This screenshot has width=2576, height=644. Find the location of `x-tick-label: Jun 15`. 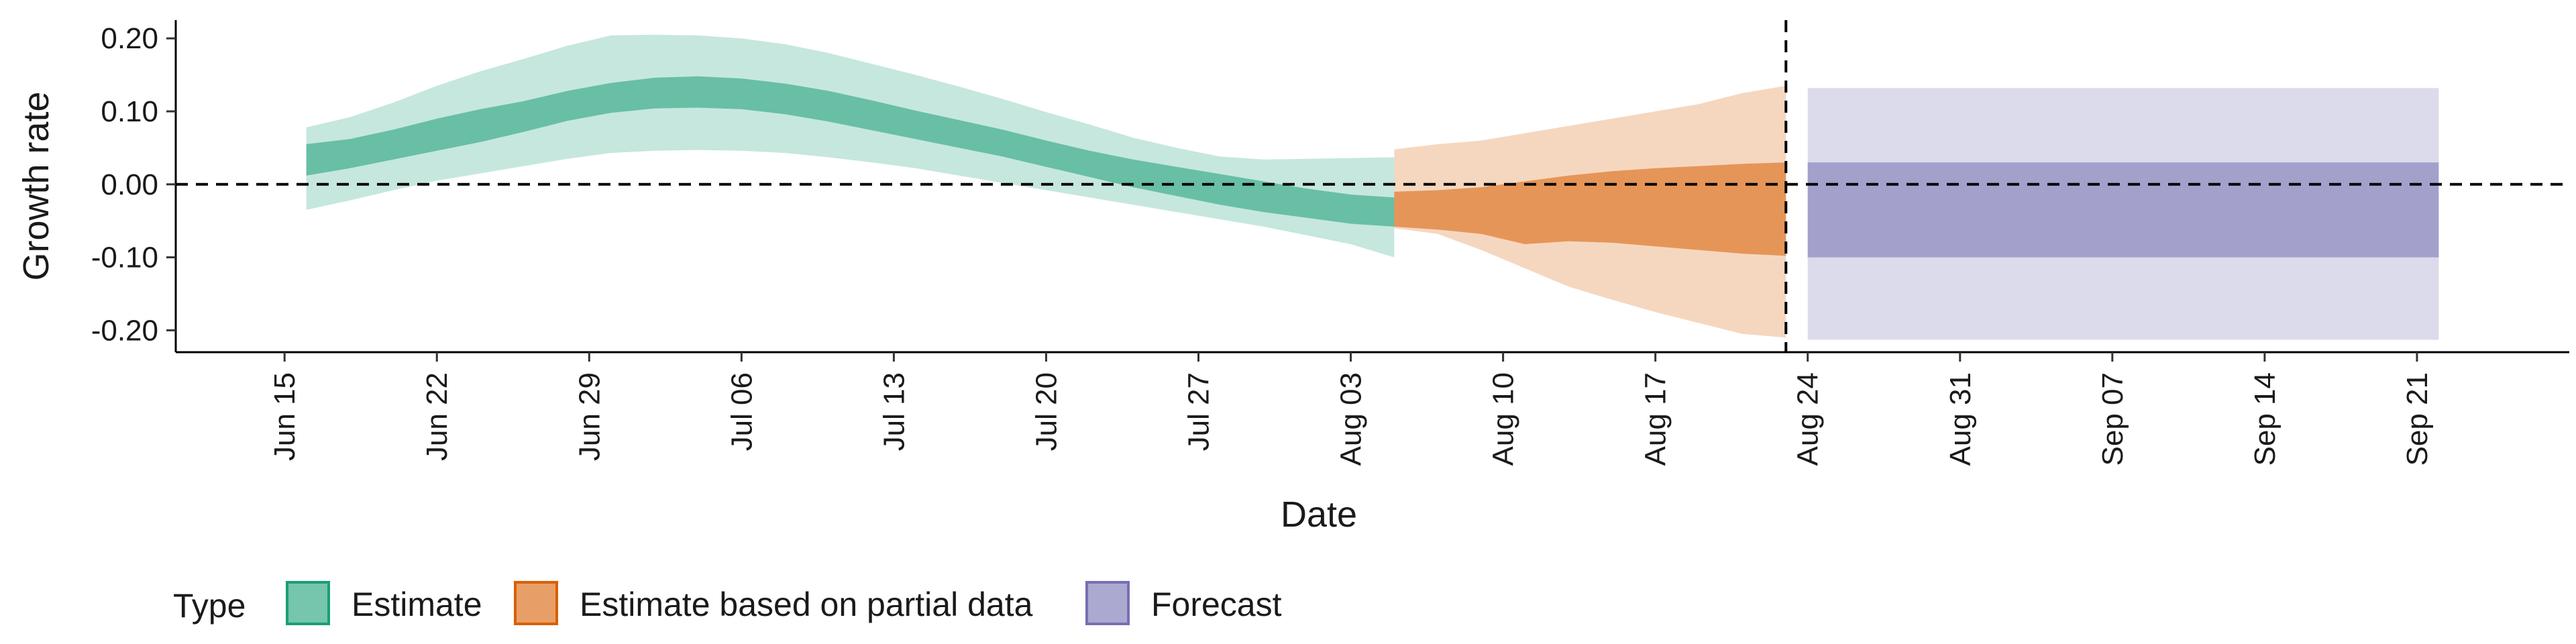

x-tick-label: Jun 15 is located at coordinates (284, 416).